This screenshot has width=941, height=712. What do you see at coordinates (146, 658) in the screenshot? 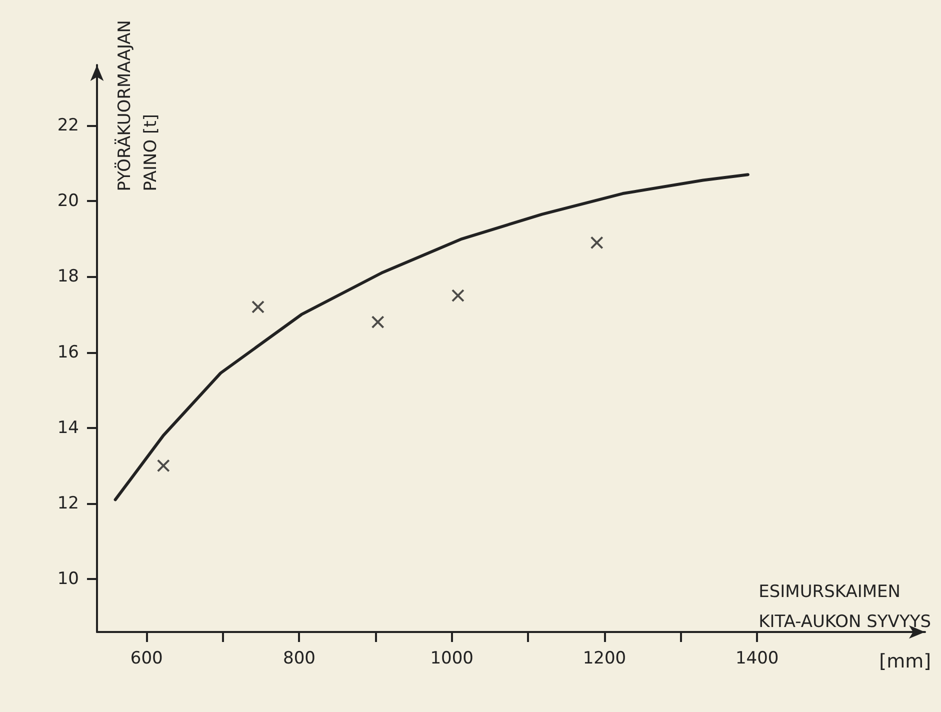
I see `x-tick-label: 600` at bounding box center [146, 658].